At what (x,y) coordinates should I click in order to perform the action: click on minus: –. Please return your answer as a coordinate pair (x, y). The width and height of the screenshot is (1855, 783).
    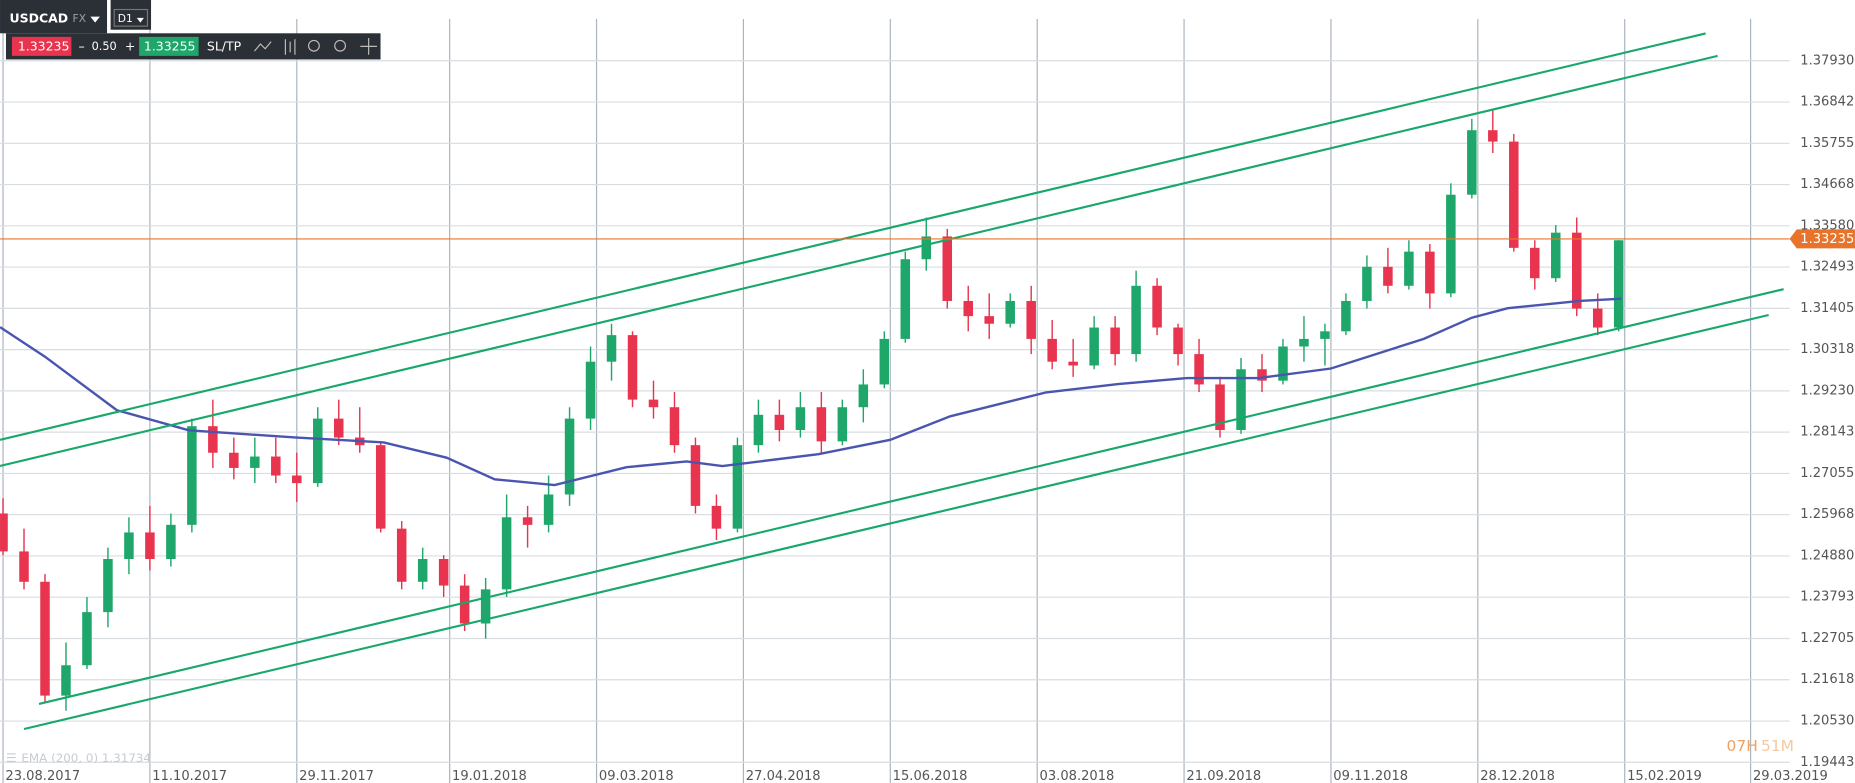
    Looking at the image, I should click on (82, 45).